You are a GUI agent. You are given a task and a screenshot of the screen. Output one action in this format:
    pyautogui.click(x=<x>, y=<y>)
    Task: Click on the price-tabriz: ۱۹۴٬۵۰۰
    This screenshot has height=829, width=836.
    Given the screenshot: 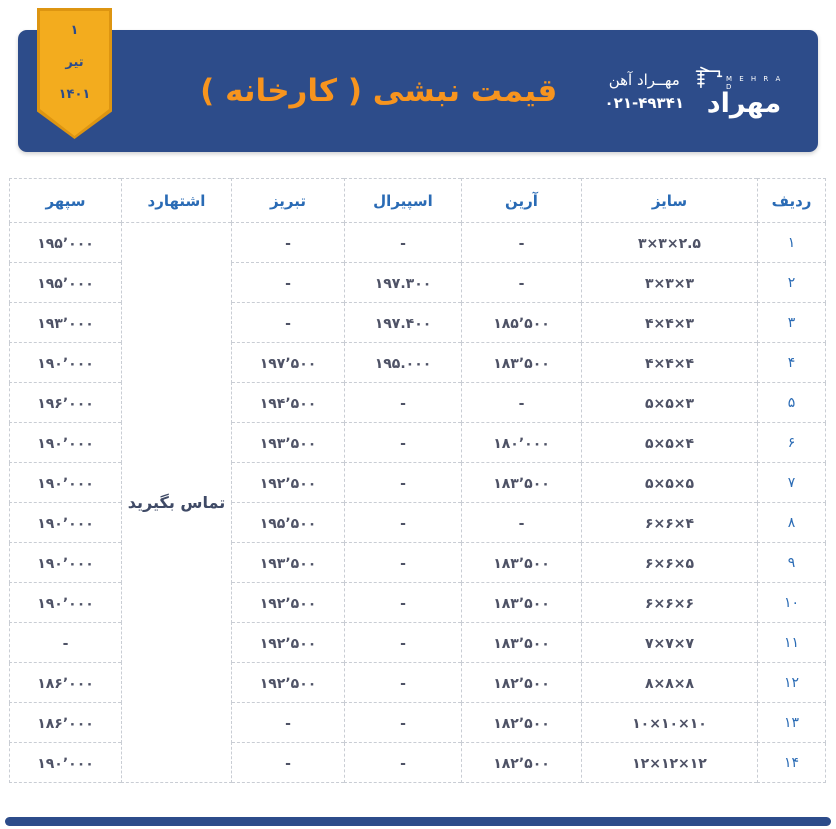 What is the action you would take?
    pyautogui.click(x=288, y=402)
    